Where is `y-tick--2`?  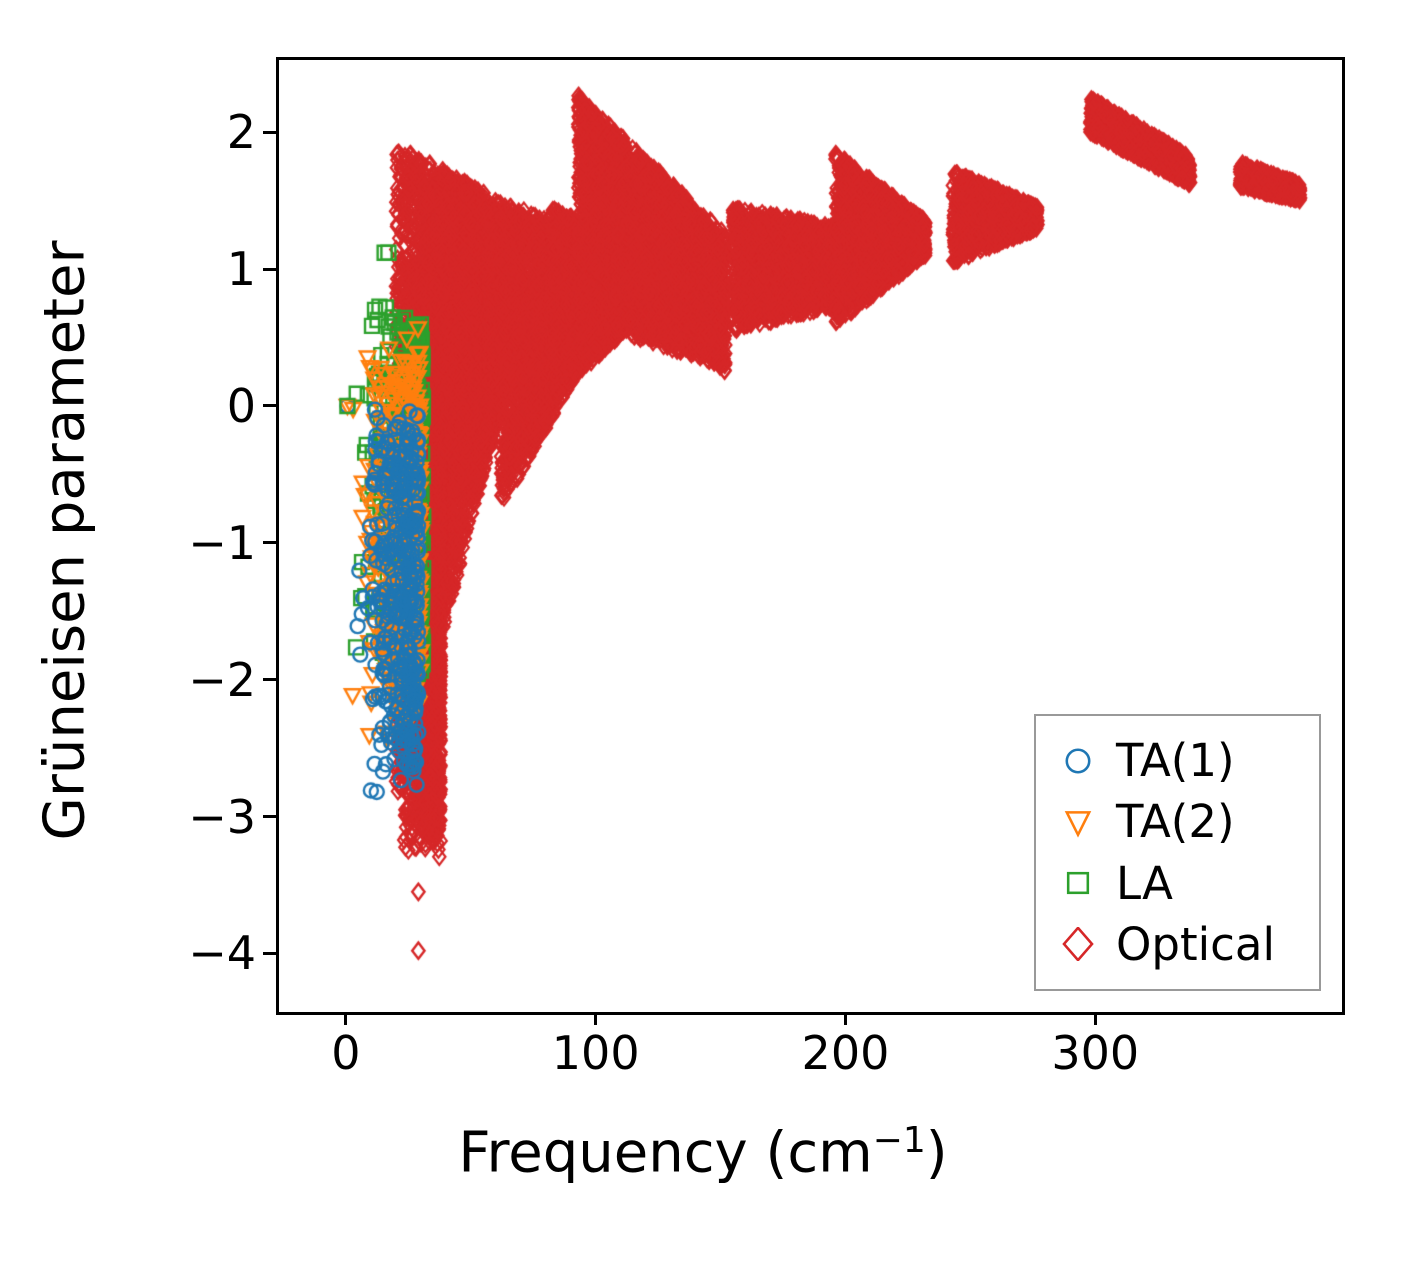 y-tick--2 is located at coordinates (269, 680).